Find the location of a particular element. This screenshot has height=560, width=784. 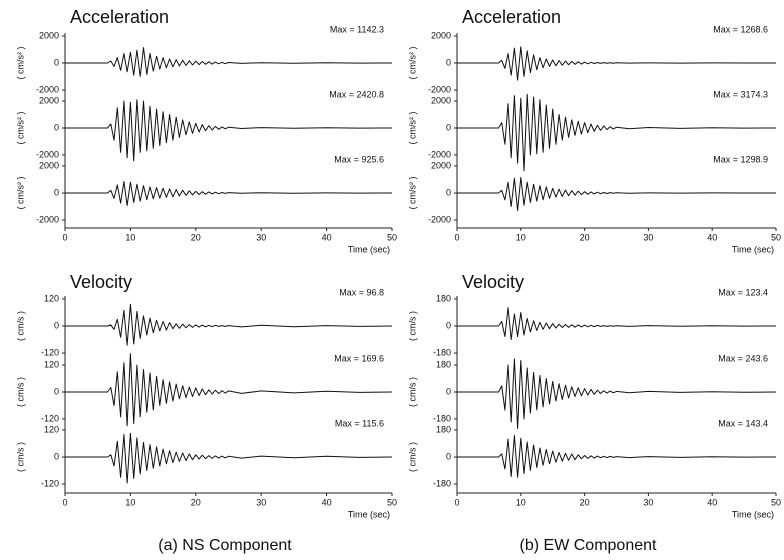

max-annotation: Max = 1298.9 is located at coordinates (740, 159).